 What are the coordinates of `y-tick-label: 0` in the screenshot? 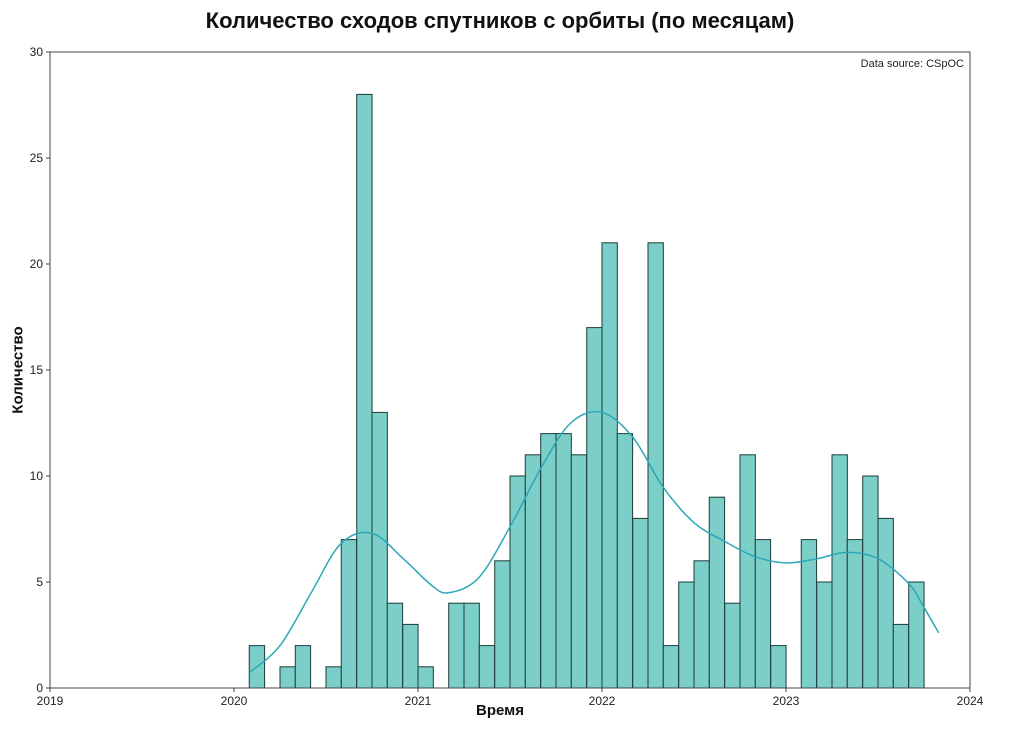 It's located at (39, 688).